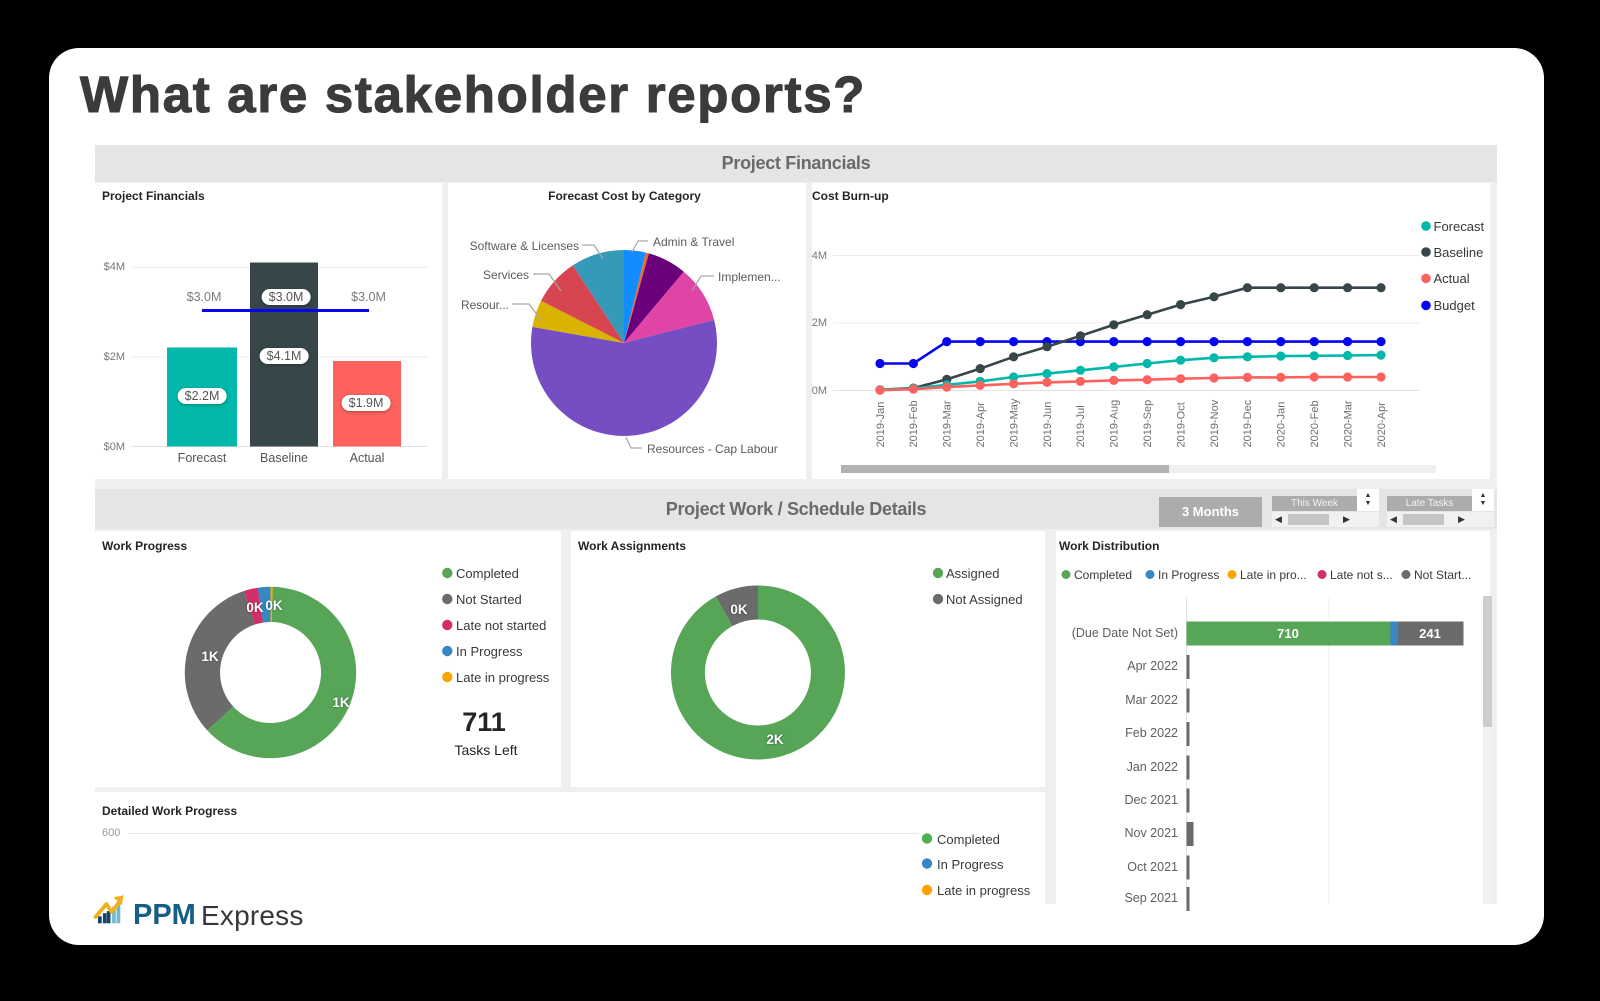 The image size is (1600, 1001). I want to click on svg-text: 2019-Jan, so click(881, 425).